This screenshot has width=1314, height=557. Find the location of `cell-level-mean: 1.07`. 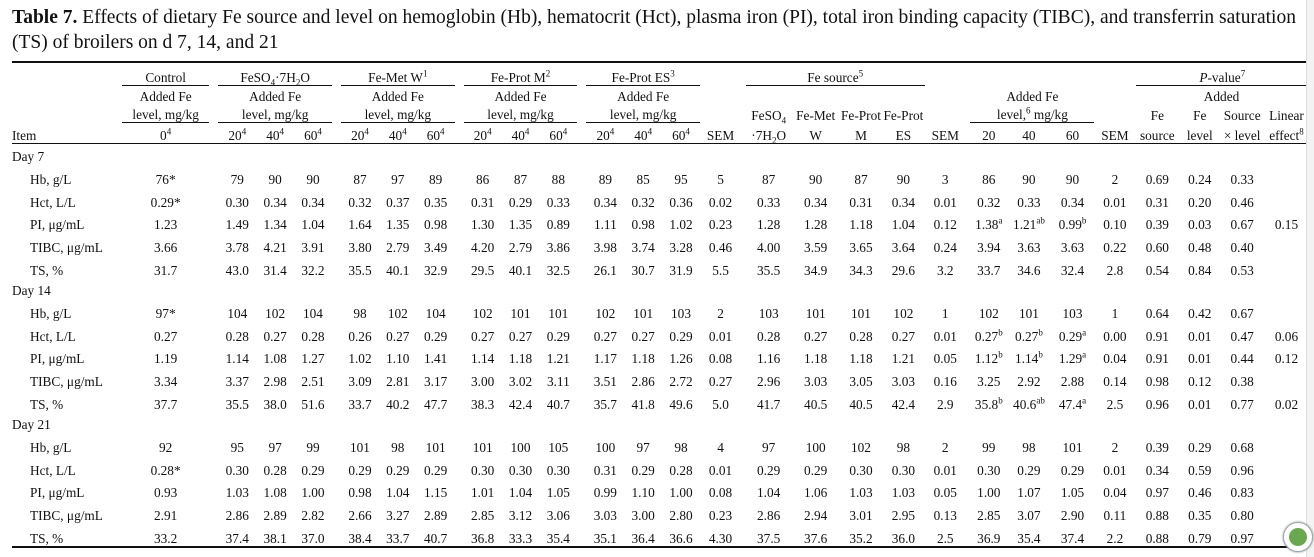

cell-level-mean: 1.07 is located at coordinates (1029, 493).